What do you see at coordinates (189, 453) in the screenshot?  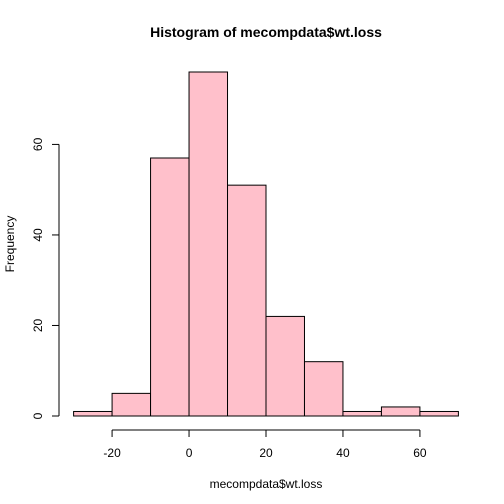 I see `x-tick-label: 0` at bounding box center [189, 453].